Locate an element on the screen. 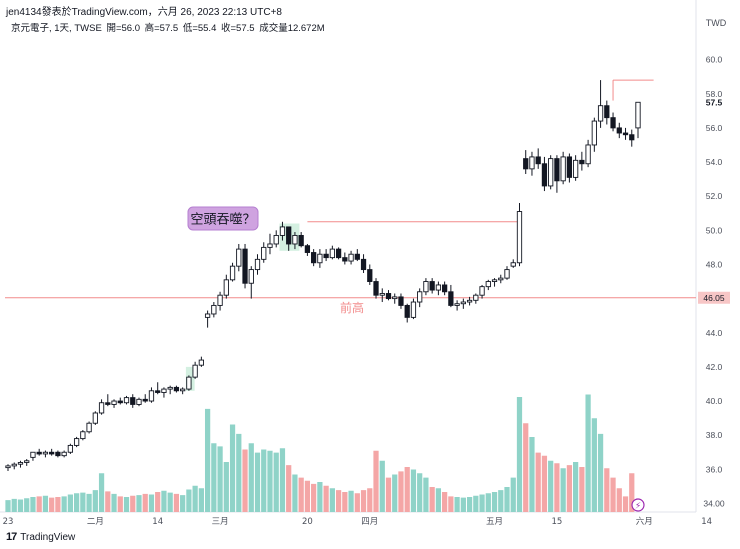 Image resolution: width=740 pixels, height=549 pixels. alert-icon: ⚡ is located at coordinates (638, 505).